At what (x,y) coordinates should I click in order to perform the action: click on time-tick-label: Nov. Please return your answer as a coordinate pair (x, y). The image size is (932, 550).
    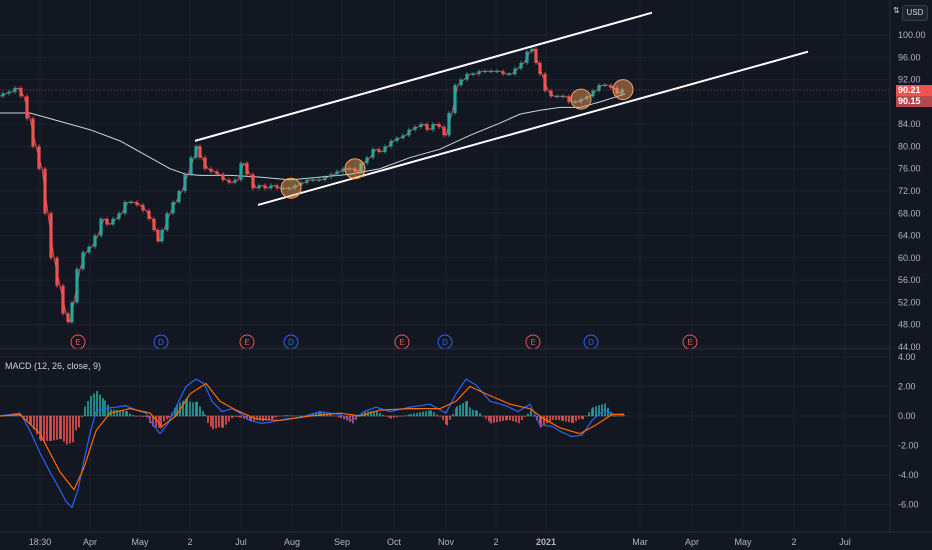
    Looking at the image, I should click on (446, 542).